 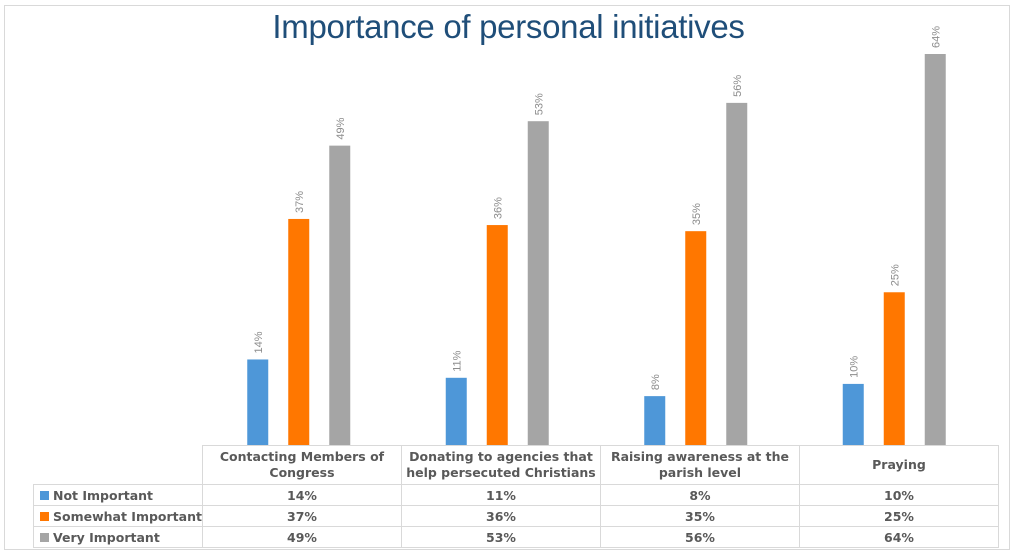 I want to click on bar-very-important-contacting-members-of-congress, so click(x=340, y=295).